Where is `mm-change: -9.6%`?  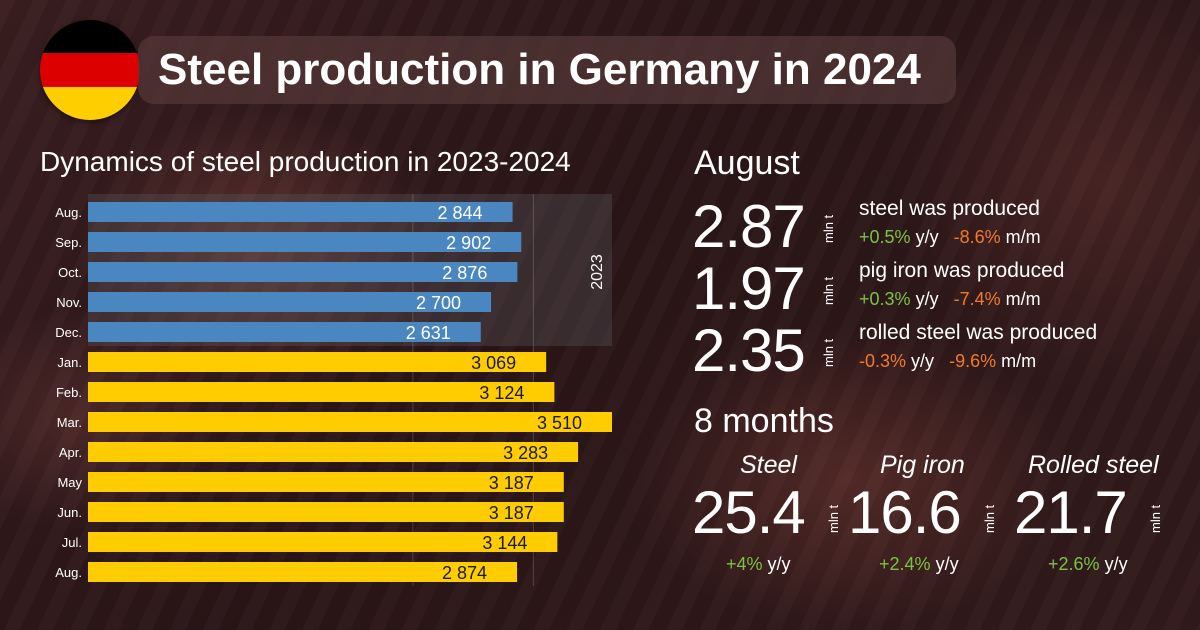 mm-change: -9.6% is located at coordinates (973, 361).